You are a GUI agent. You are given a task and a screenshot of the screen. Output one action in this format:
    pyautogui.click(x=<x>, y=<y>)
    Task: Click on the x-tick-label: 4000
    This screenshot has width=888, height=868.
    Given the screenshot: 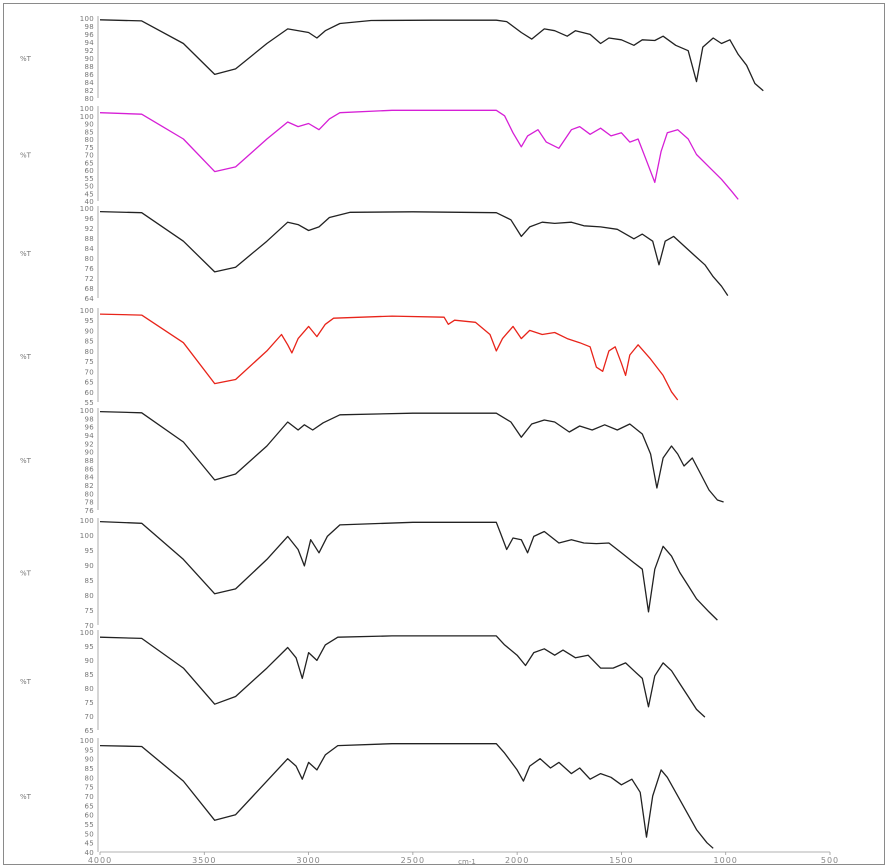 What is the action you would take?
    pyautogui.click(x=100, y=860)
    